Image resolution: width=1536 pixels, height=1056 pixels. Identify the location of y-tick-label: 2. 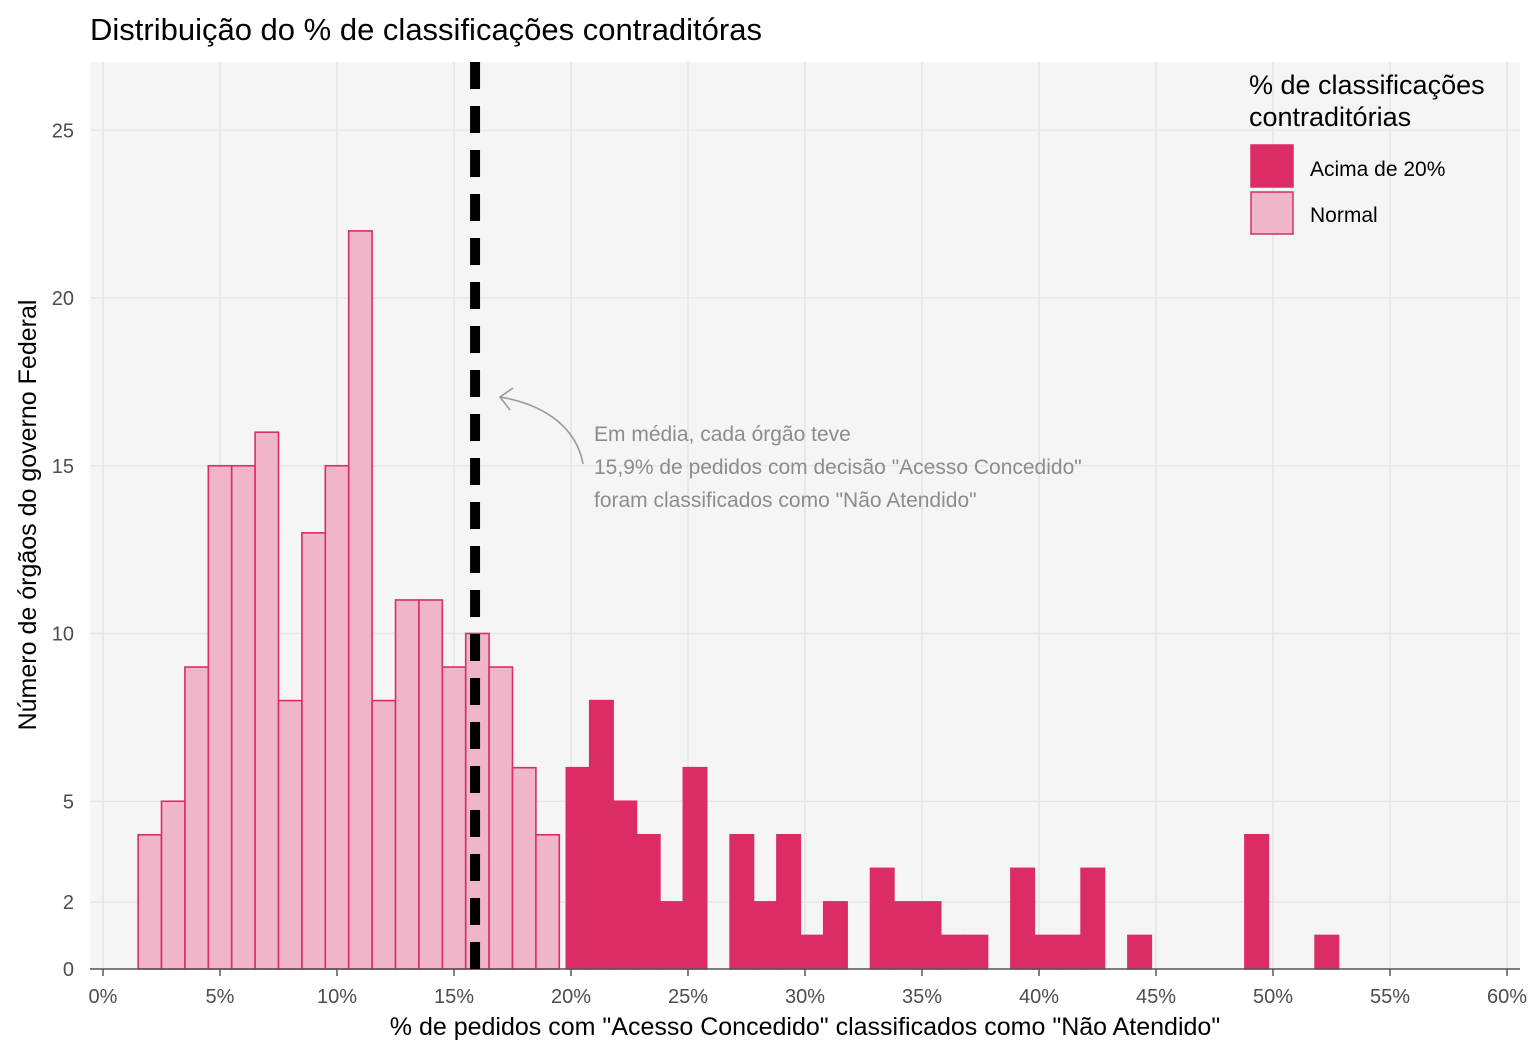
(68, 903).